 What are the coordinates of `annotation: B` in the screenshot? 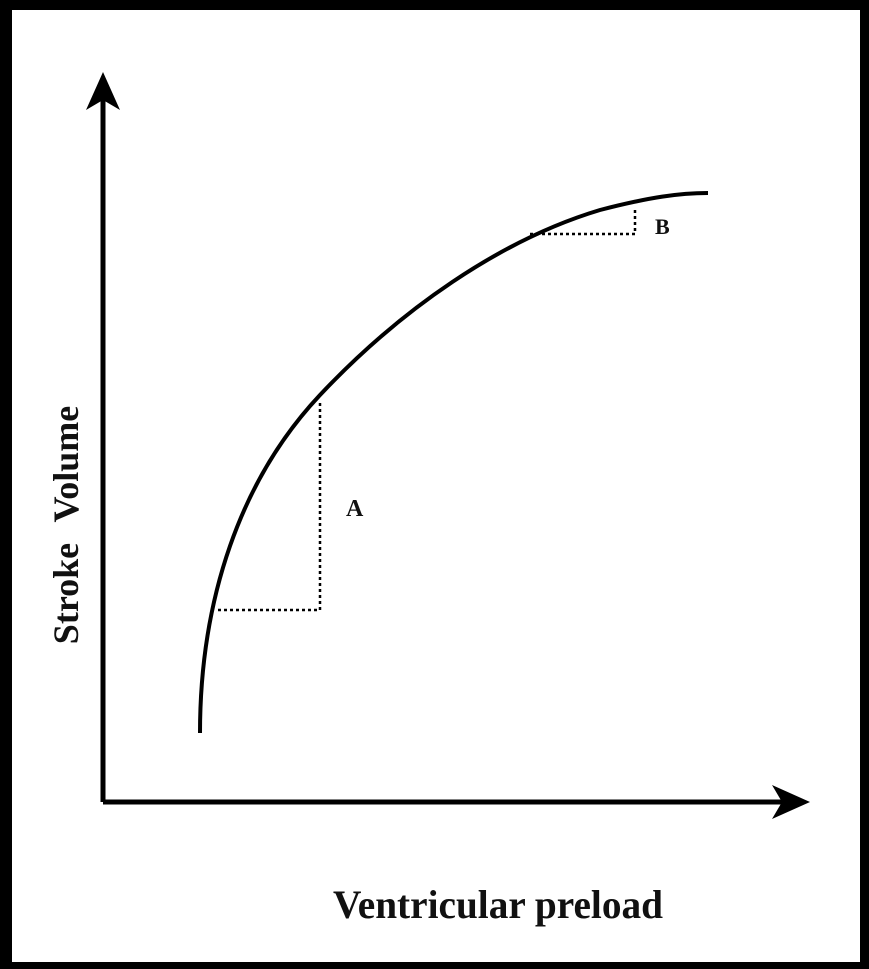 It's located at (662, 226).